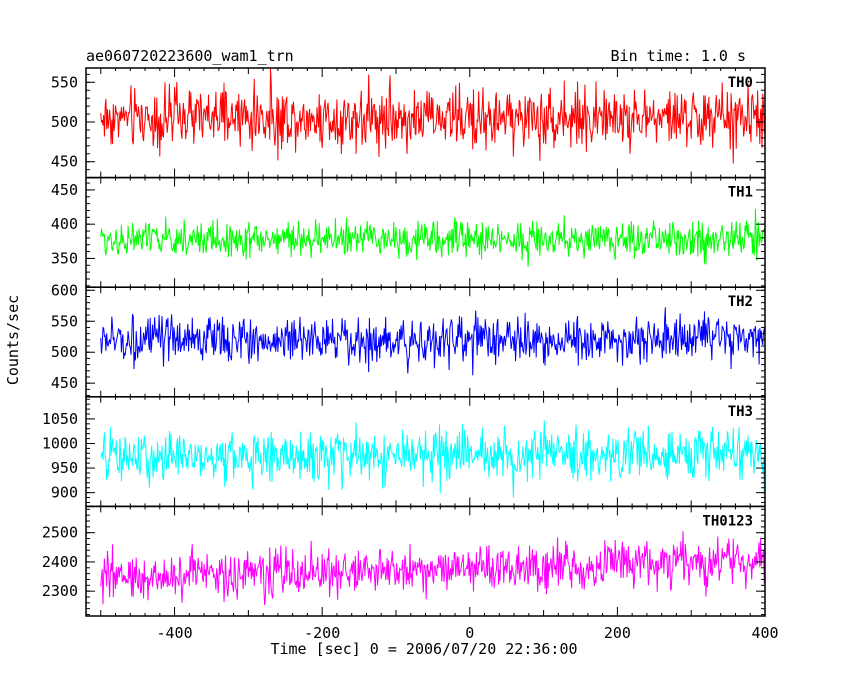  I want to click on y-tick-label: 950, so click(64, 468).